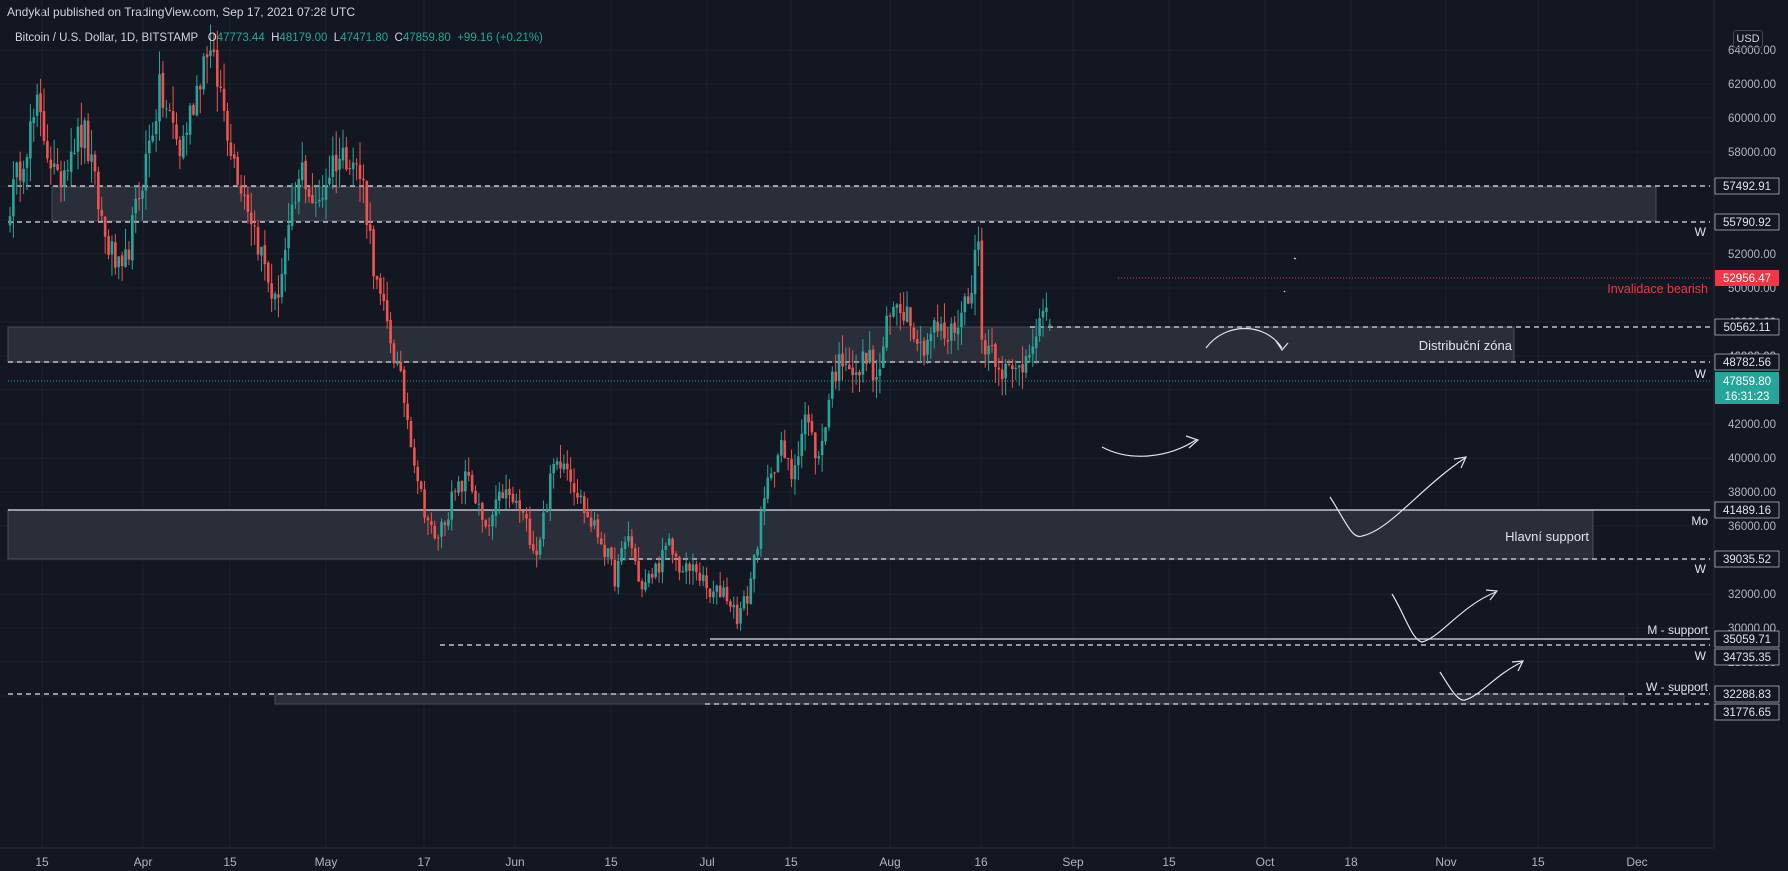 The height and width of the screenshot is (871, 1788). I want to click on time-tick-label: 18, so click(1351, 862).